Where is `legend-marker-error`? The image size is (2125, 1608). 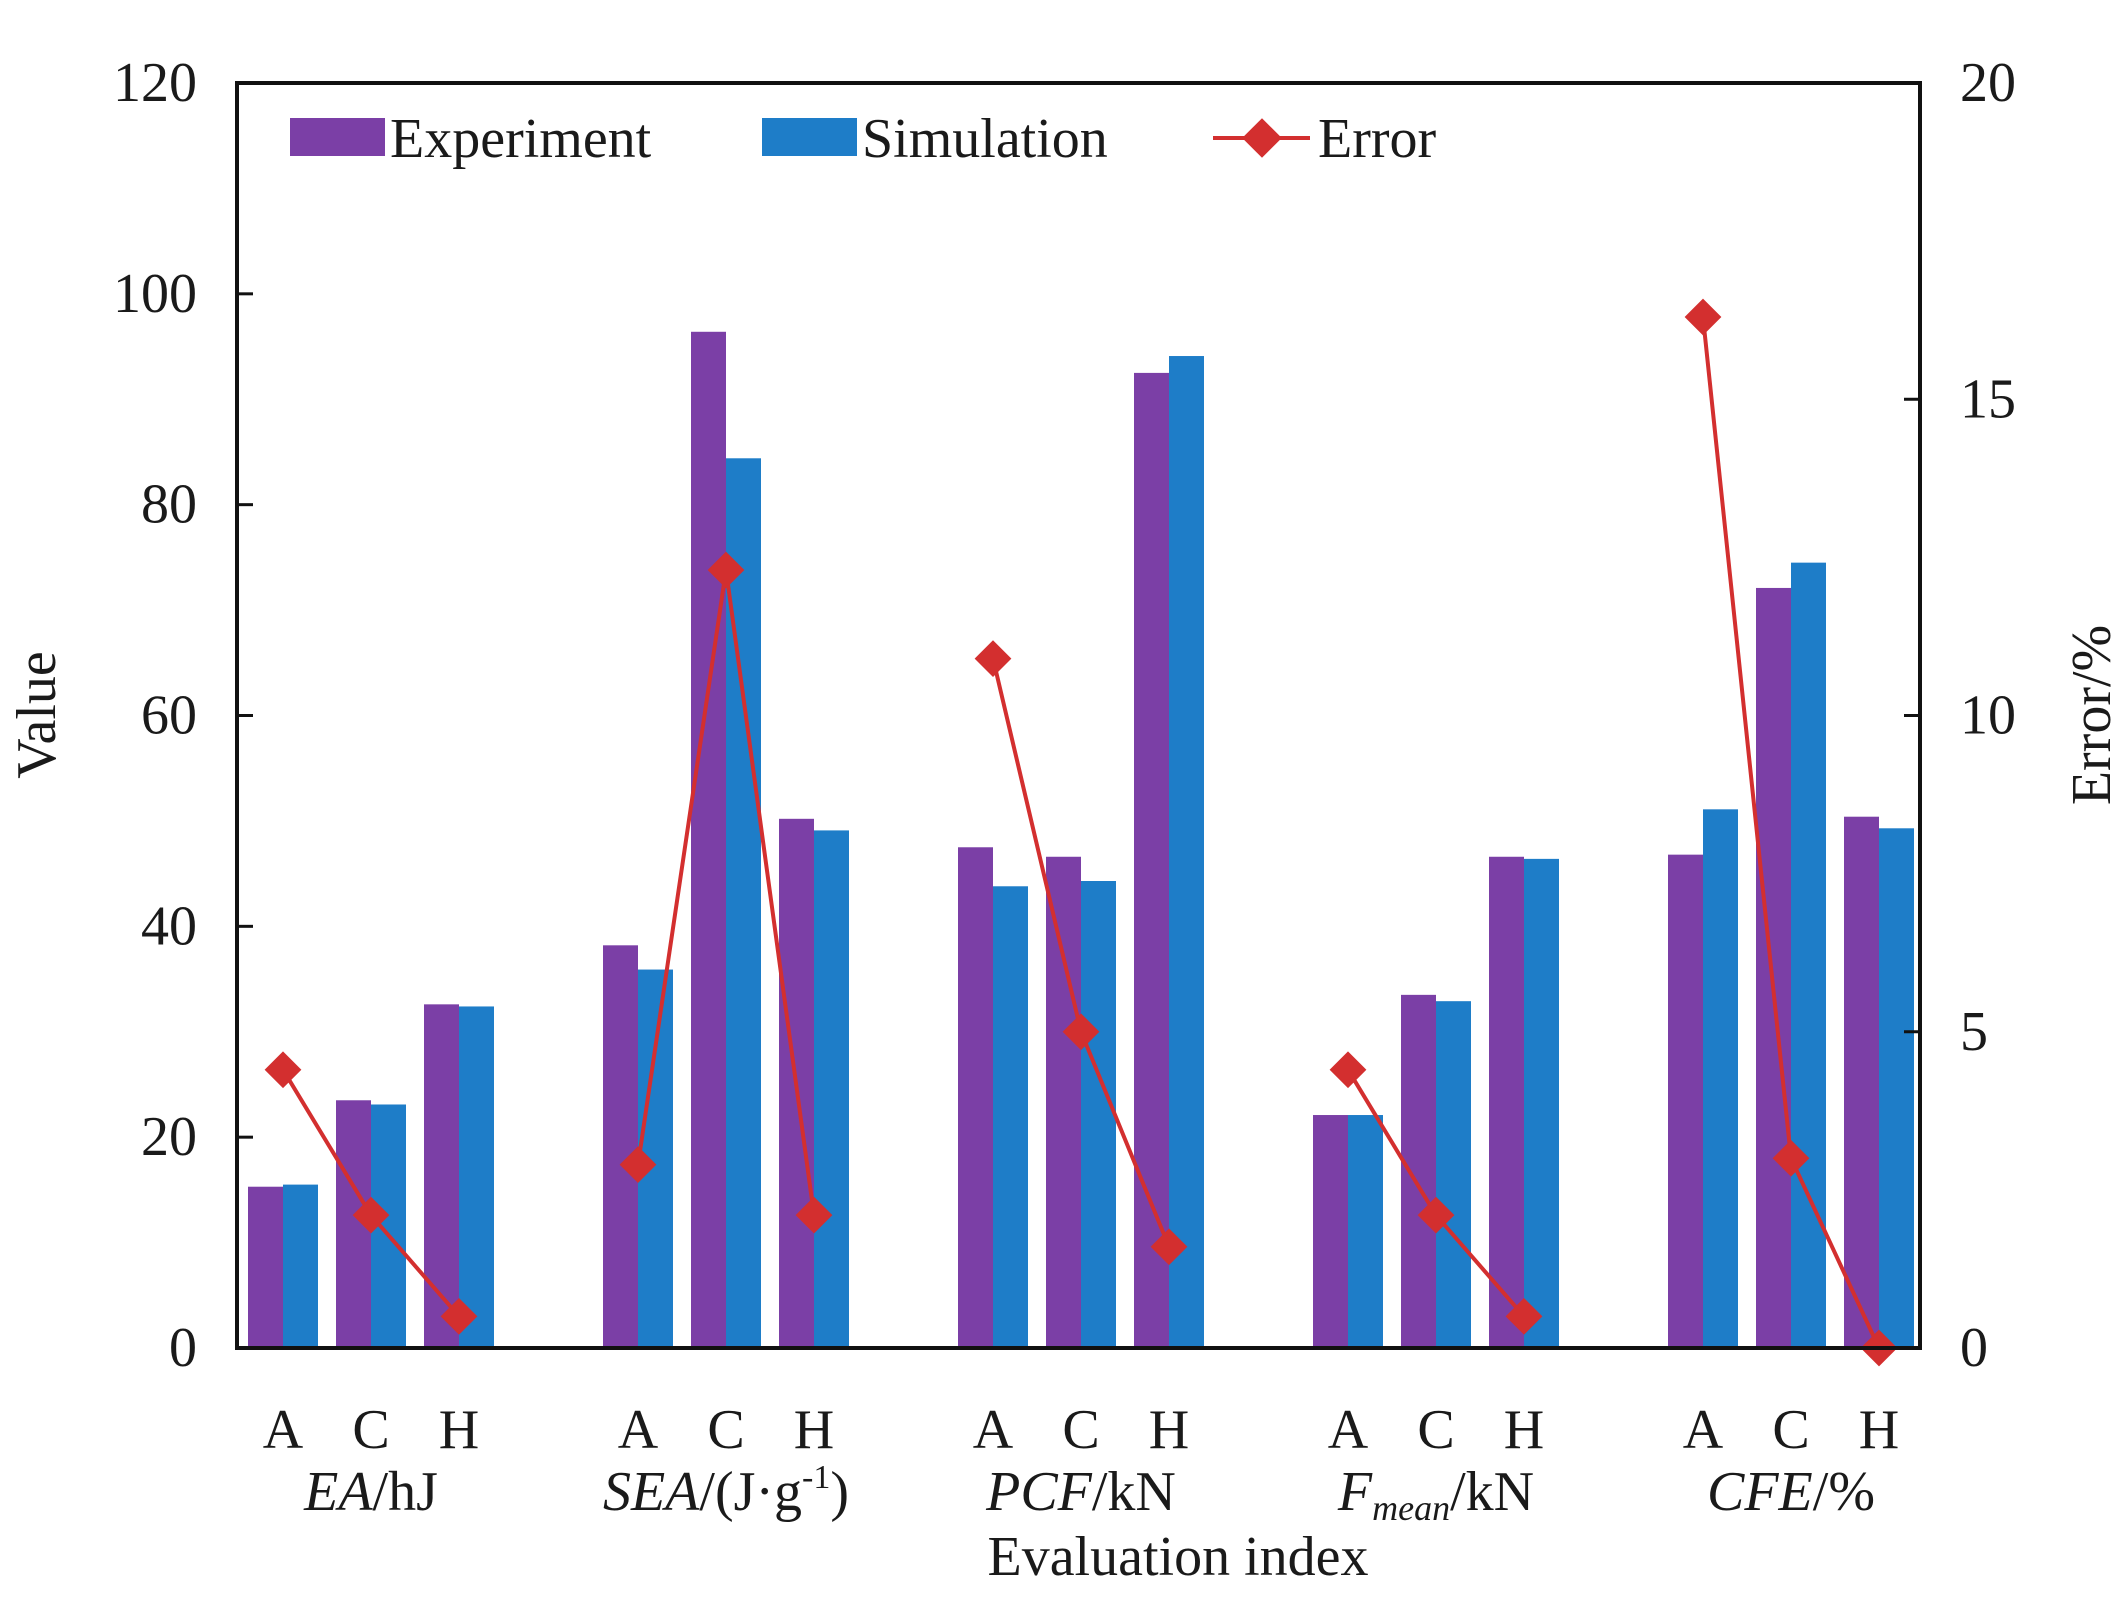
legend-marker-error is located at coordinates (1262, 138).